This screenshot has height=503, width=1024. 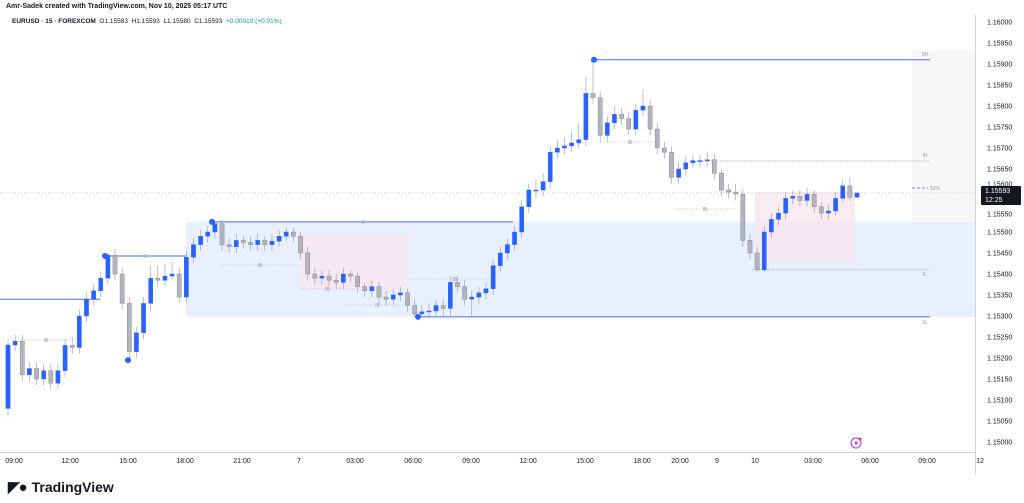 What do you see at coordinates (860, 439) in the screenshot?
I see `notification-dot` at bounding box center [860, 439].